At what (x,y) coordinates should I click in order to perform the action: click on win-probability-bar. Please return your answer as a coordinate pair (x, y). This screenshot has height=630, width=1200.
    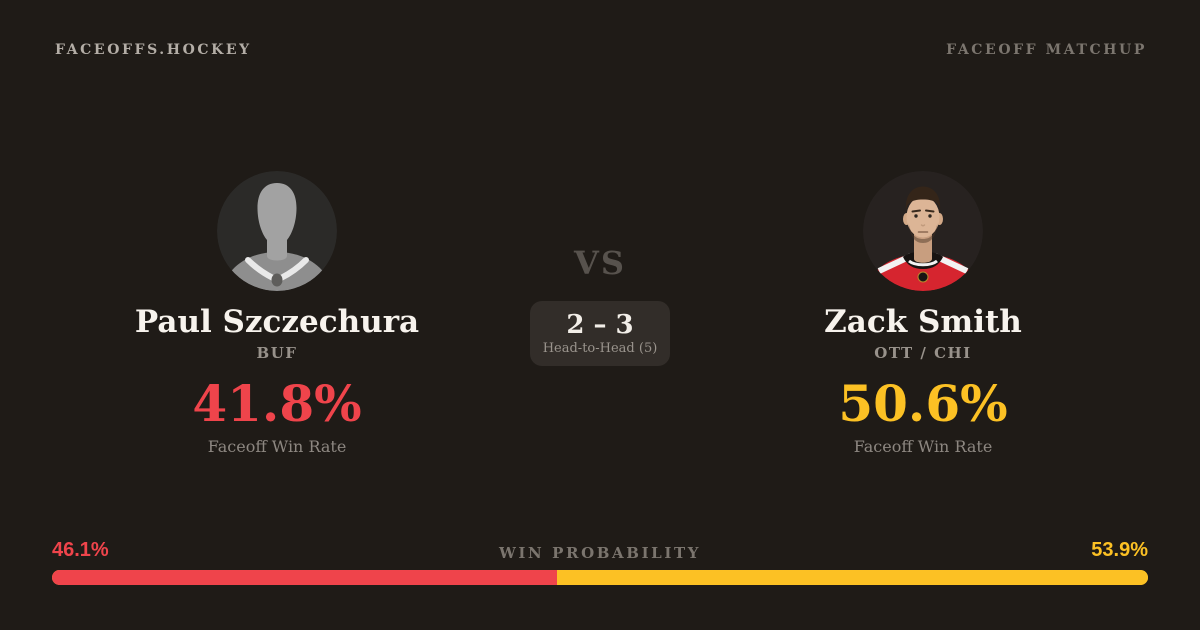
    Looking at the image, I should click on (600, 577).